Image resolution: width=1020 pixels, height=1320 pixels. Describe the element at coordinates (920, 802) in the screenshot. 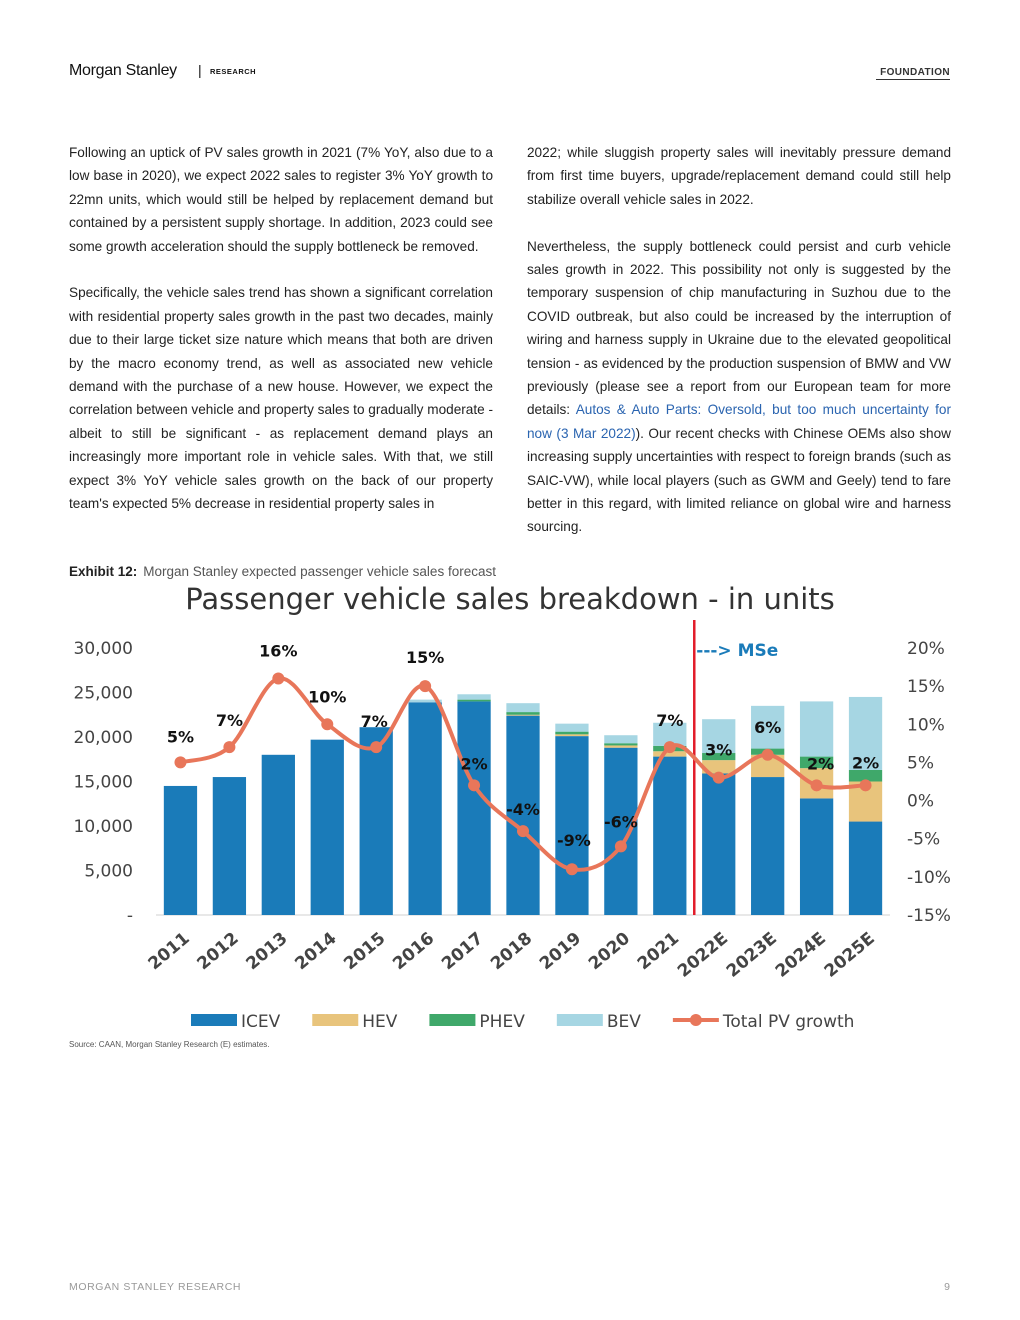

I see `y-axis-right-tick: 0%` at that location.